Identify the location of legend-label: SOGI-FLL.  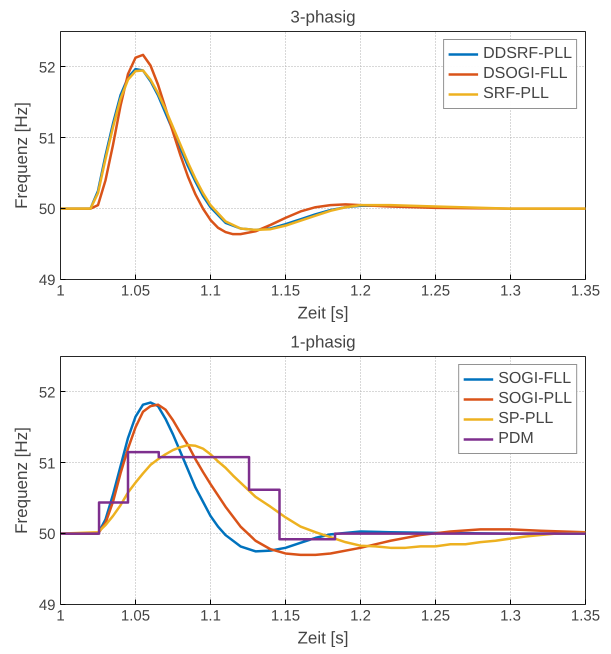
(535, 379).